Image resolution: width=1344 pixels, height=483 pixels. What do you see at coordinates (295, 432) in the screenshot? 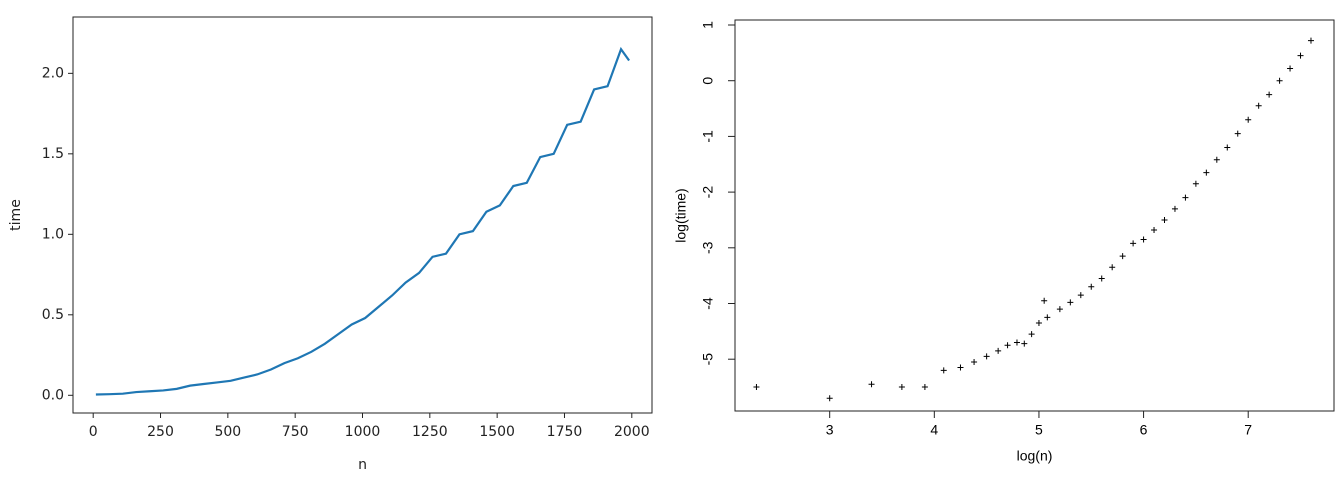
I see `x-tick-label: 750` at bounding box center [295, 432].